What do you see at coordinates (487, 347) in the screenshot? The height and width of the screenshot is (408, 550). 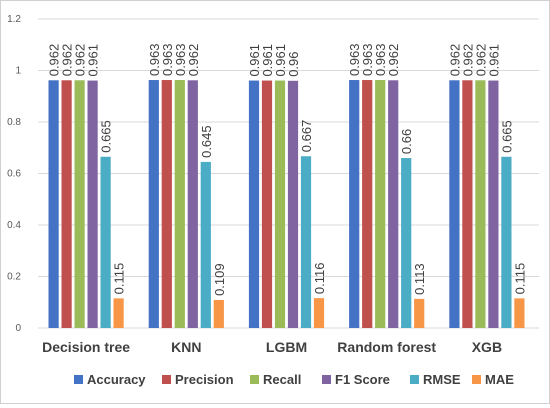 I see `x-category-label: XGB` at bounding box center [487, 347].